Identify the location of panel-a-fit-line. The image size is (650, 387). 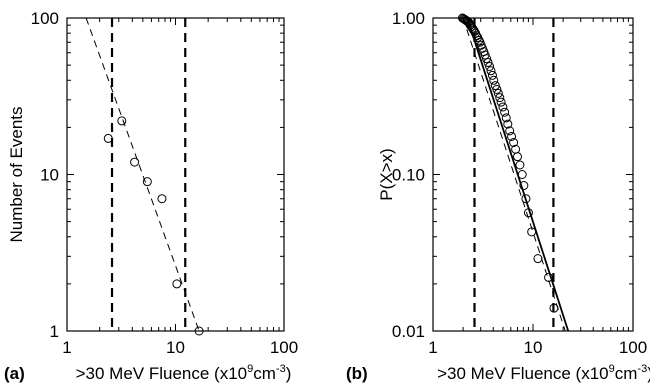
(142, 174).